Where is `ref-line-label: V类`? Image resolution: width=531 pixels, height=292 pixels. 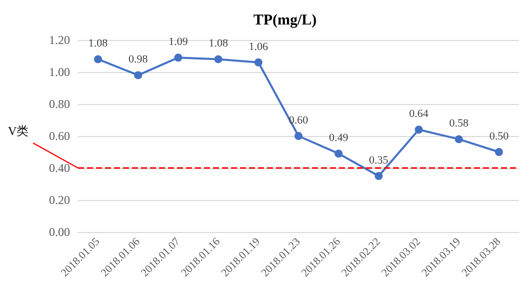 ref-line-label: V类 is located at coordinates (18, 131).